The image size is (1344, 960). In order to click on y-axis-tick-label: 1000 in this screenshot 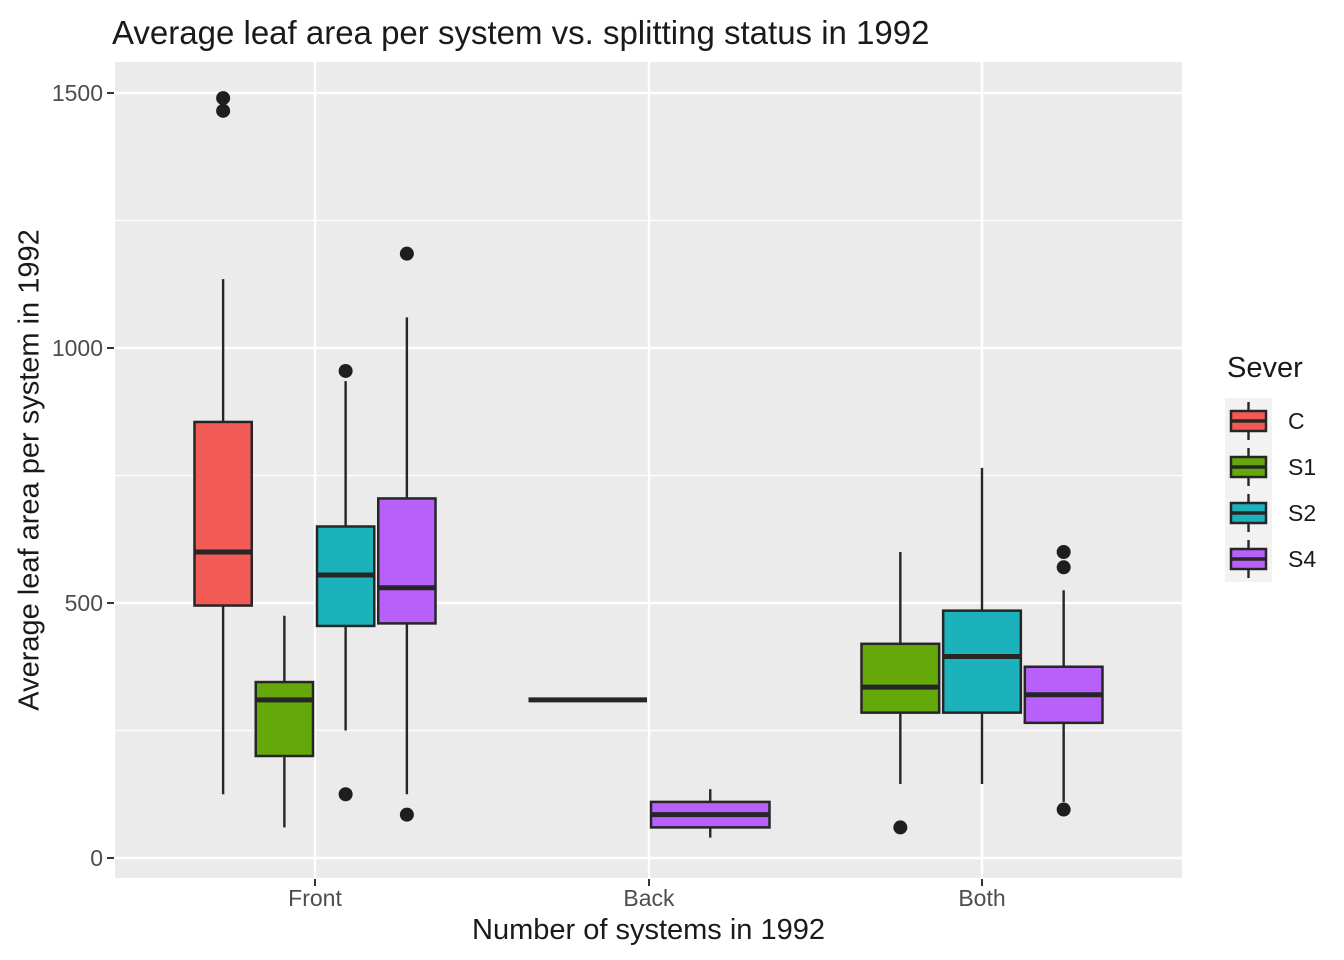, I will do `click(77, 348)`.